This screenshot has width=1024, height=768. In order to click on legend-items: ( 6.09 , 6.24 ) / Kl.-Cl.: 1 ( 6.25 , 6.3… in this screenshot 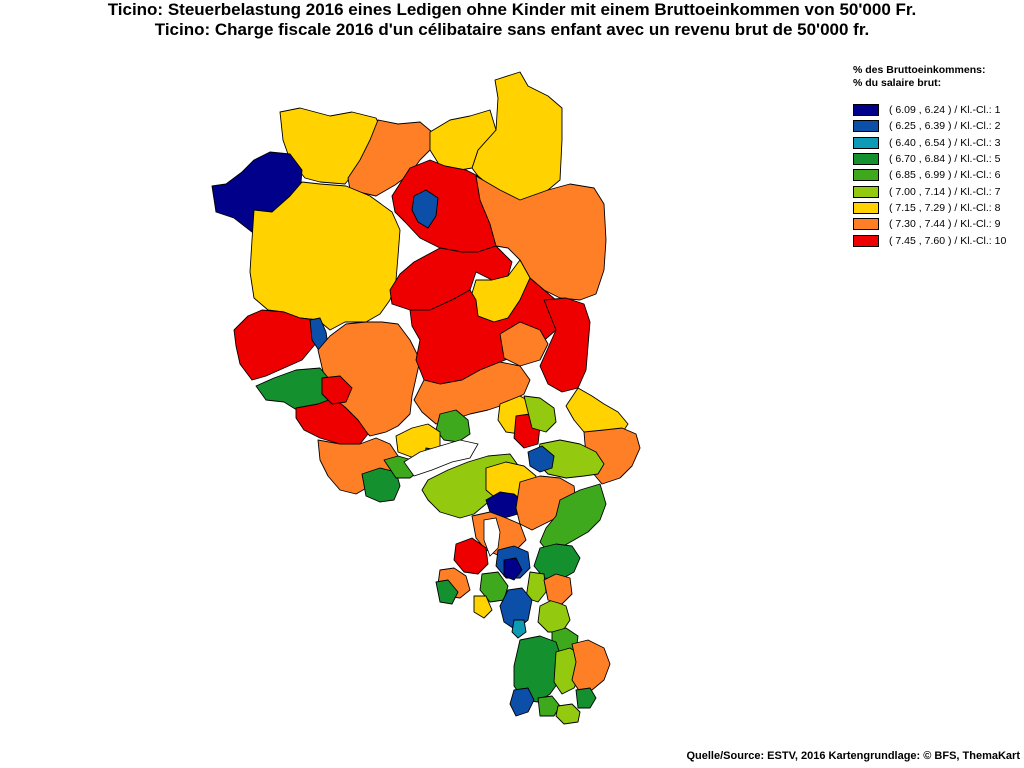, I will do `click(938, 175)`.